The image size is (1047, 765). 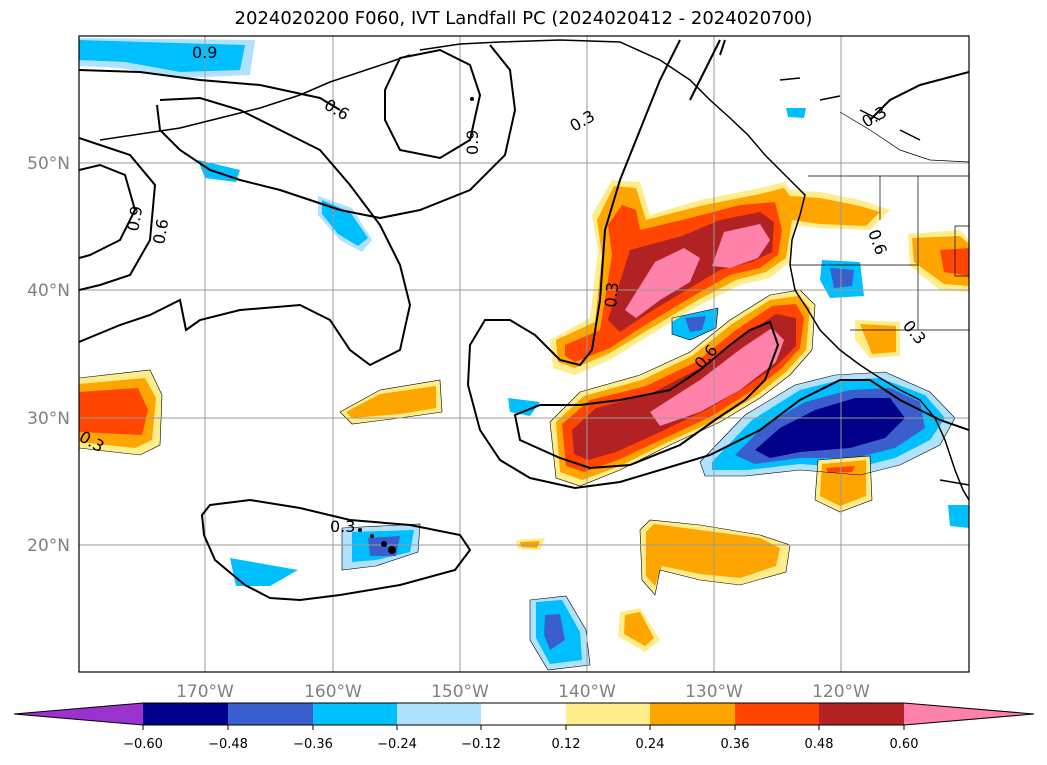 What do you see at coordinates (841, 692) in the screenshot?
I see `lon-tick-label: 120°W` at bounding box center [841, 692].